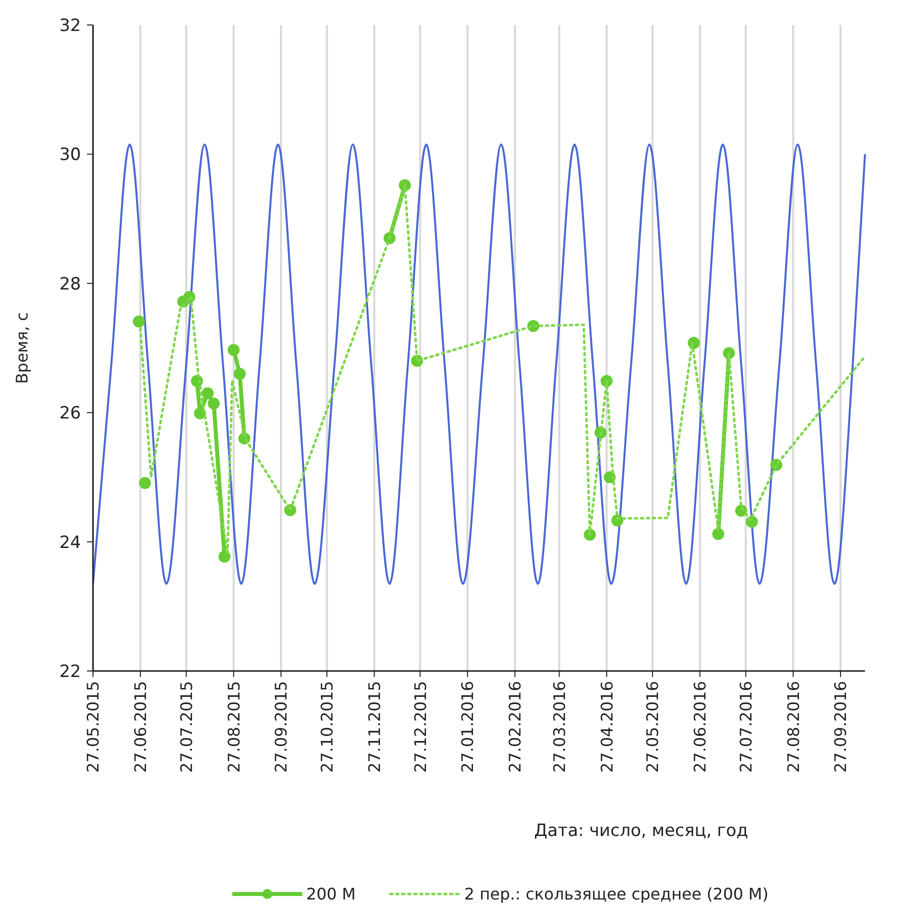 This screenshot has width=919, height=909. I want to click on x-tick-label: 27.05.2015, so click(93, 727).